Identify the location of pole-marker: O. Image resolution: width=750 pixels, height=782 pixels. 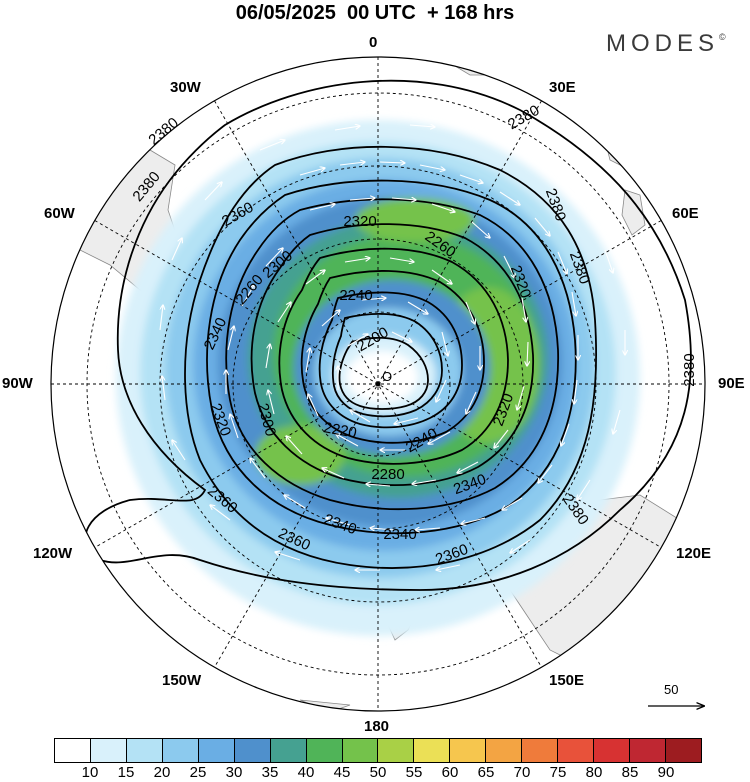
(387, 376).